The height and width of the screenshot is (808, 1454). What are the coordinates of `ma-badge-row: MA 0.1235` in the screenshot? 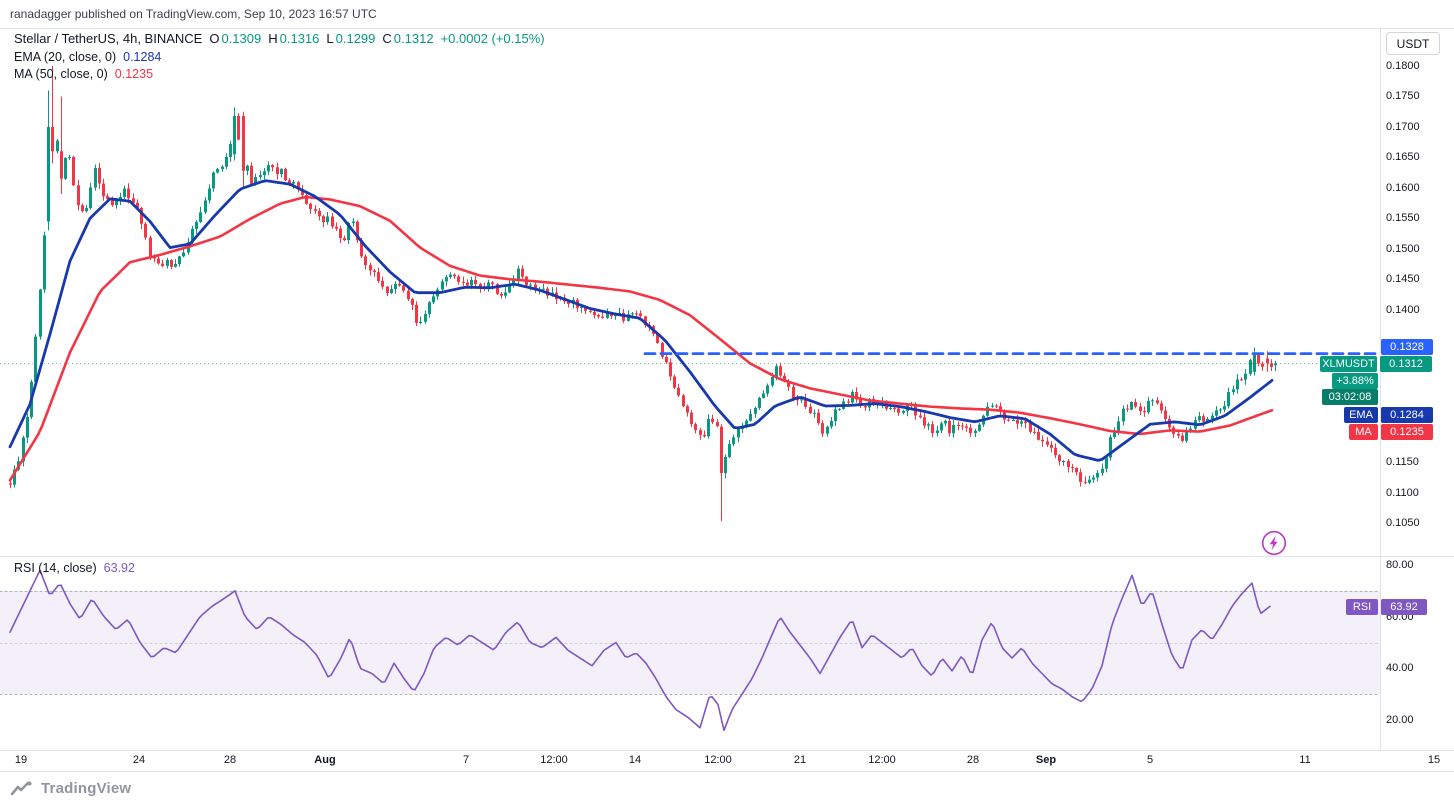 It's located at (1391, 432).